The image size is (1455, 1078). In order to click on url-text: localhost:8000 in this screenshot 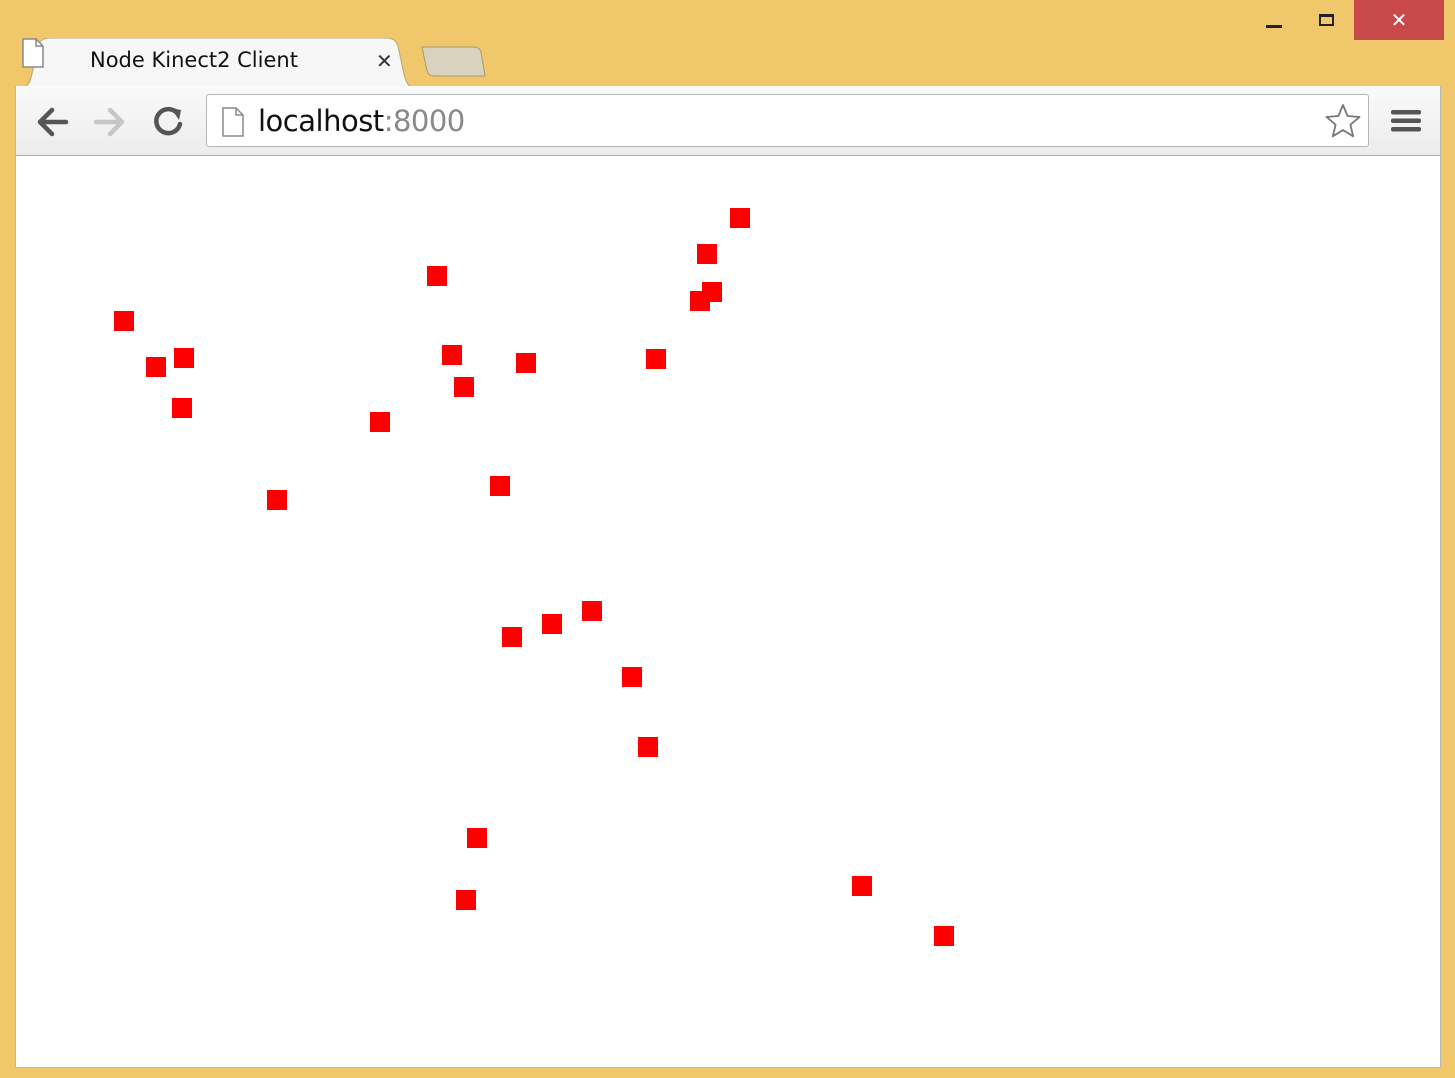, I will do `click(361, 121)`.